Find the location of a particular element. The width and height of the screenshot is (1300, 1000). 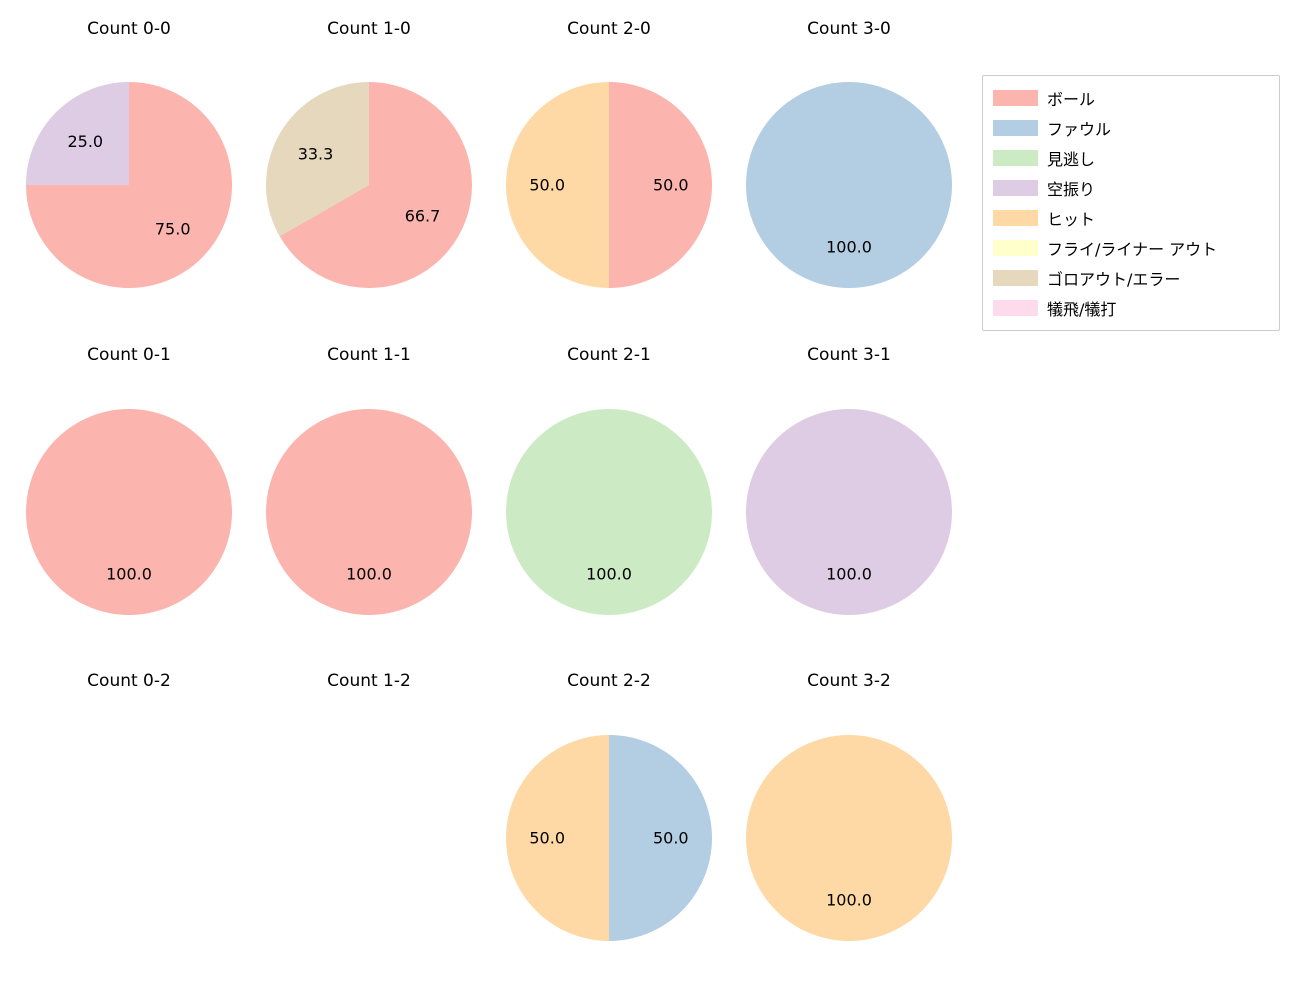

legend-label-swinging-strike: 空振り is located at coordinates (1071, 189).